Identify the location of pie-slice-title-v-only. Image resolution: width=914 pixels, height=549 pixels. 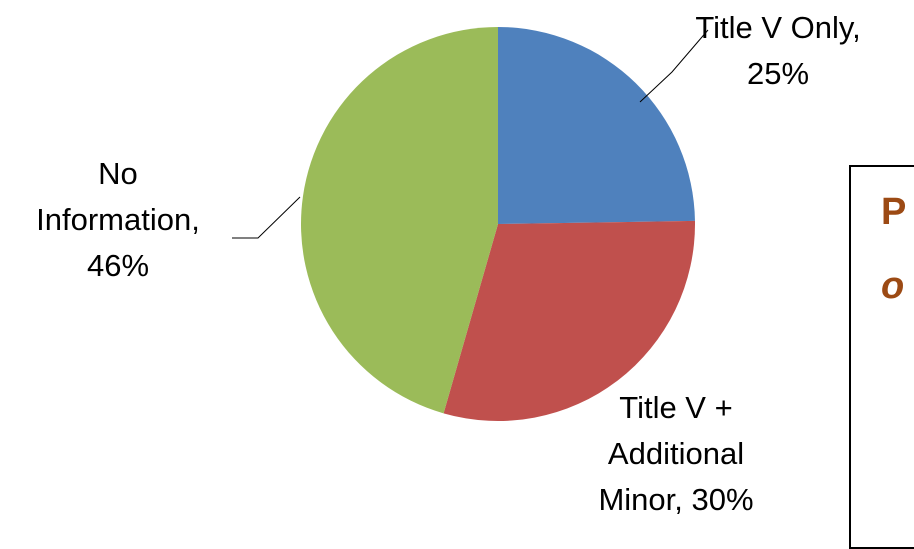
(596, 125).